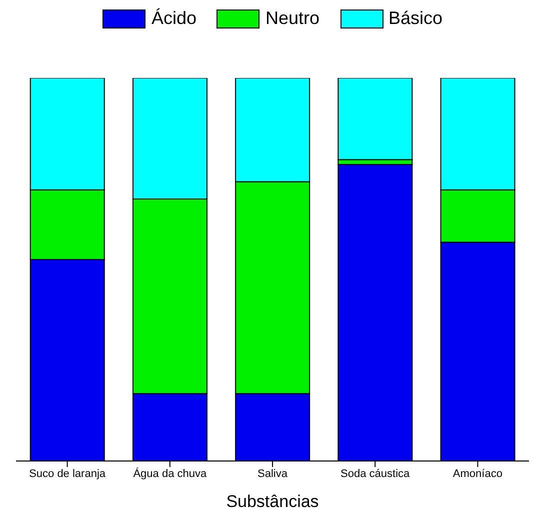 This screenshot has height=527, width=545. What do you see at coordinates (272, 501) in the screenshot?
I see `x-axis-title: Substâncias` at bounding box center [272, 501].